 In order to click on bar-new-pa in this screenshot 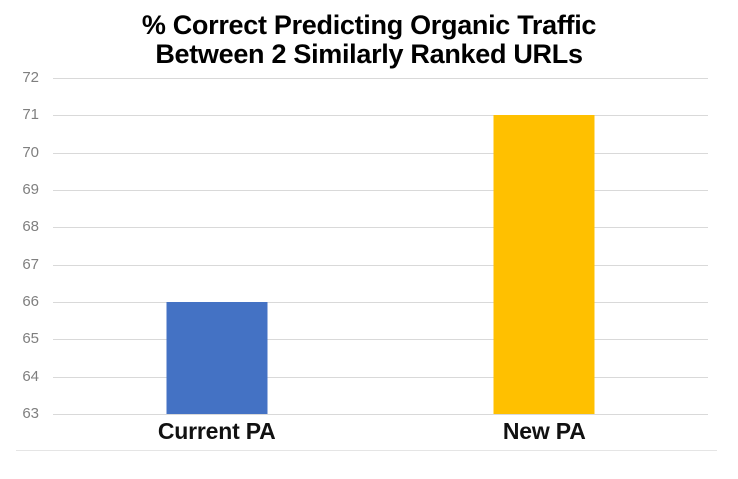, I will do `click(544, 264)`.